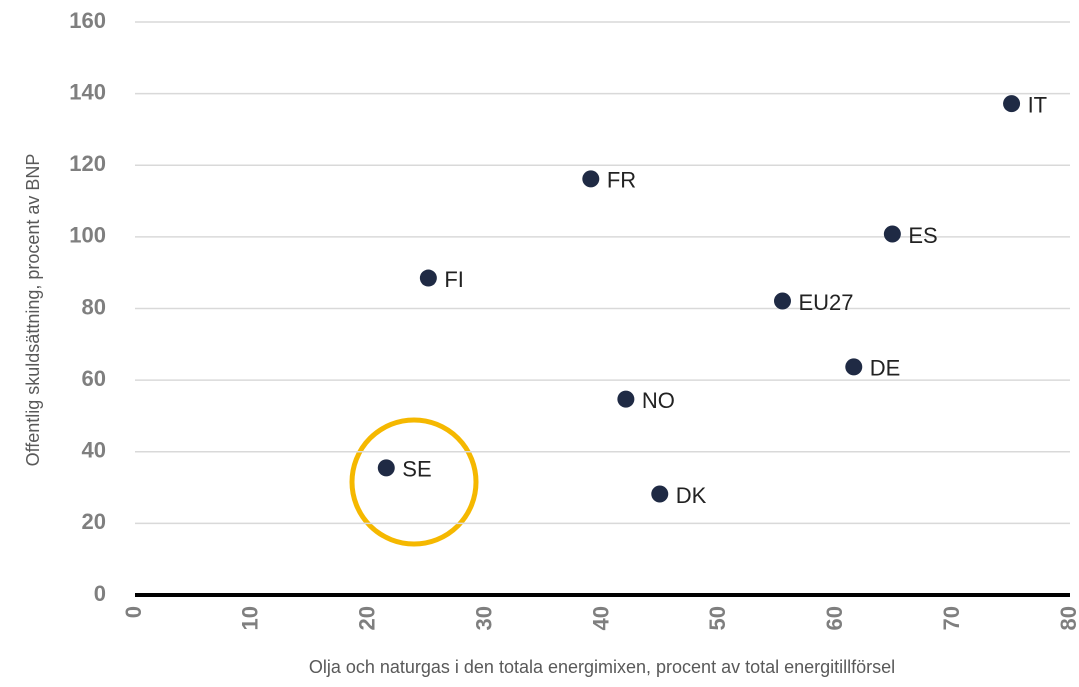 The height and width of the screenshot is (687, 1079). I want to click on point-label: EU27, so click(825, 302).